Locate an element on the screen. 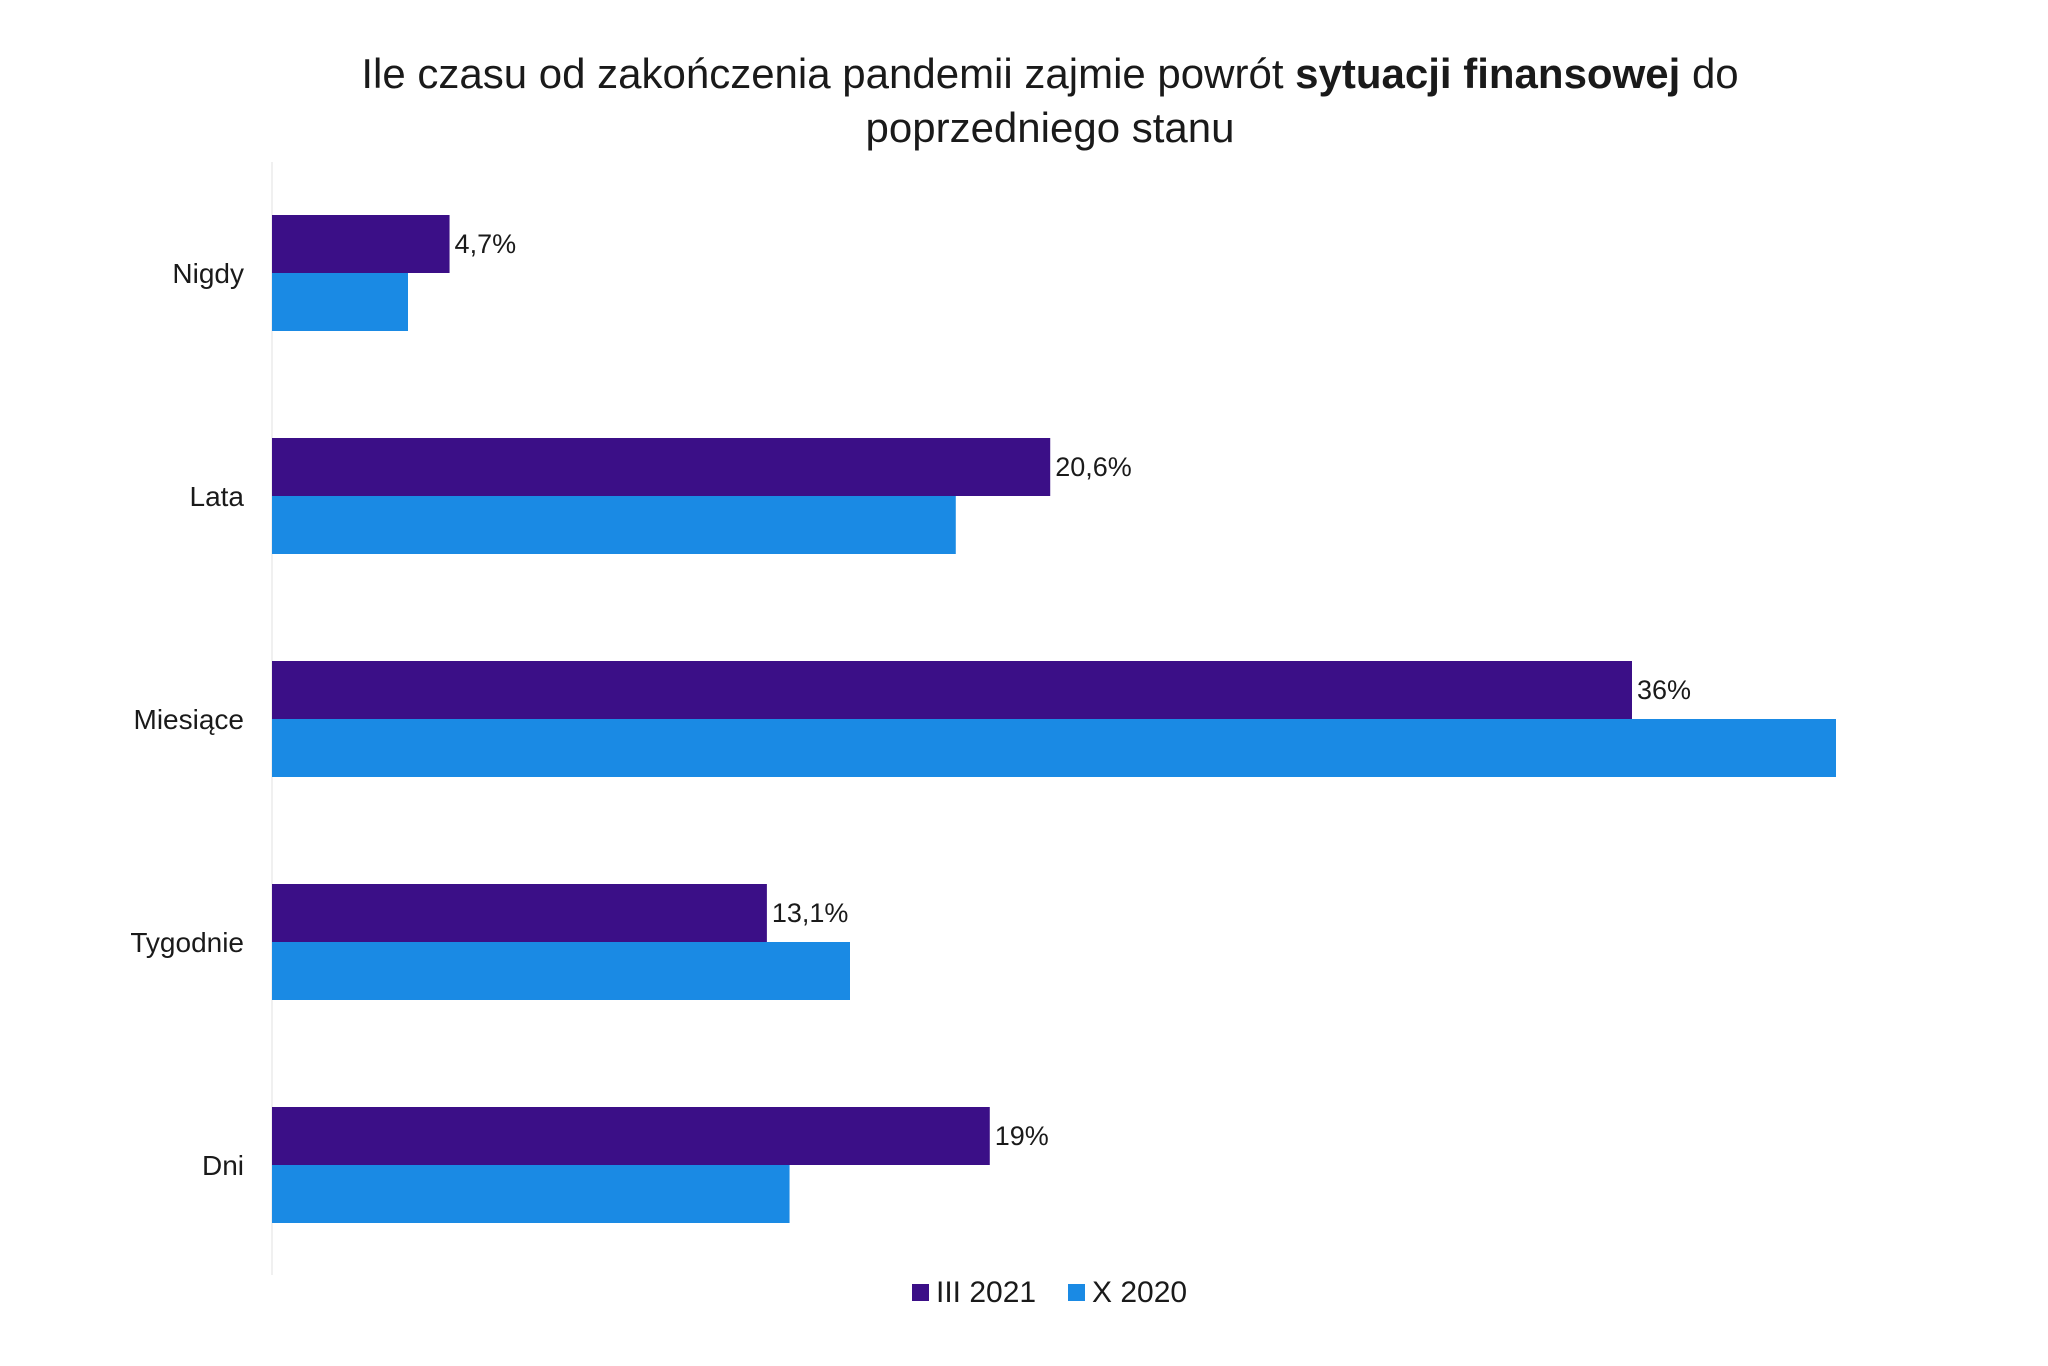  category-labels: Nigdy Lata Miesiące Tygodnie Dni is located at coordinates (187, 719).